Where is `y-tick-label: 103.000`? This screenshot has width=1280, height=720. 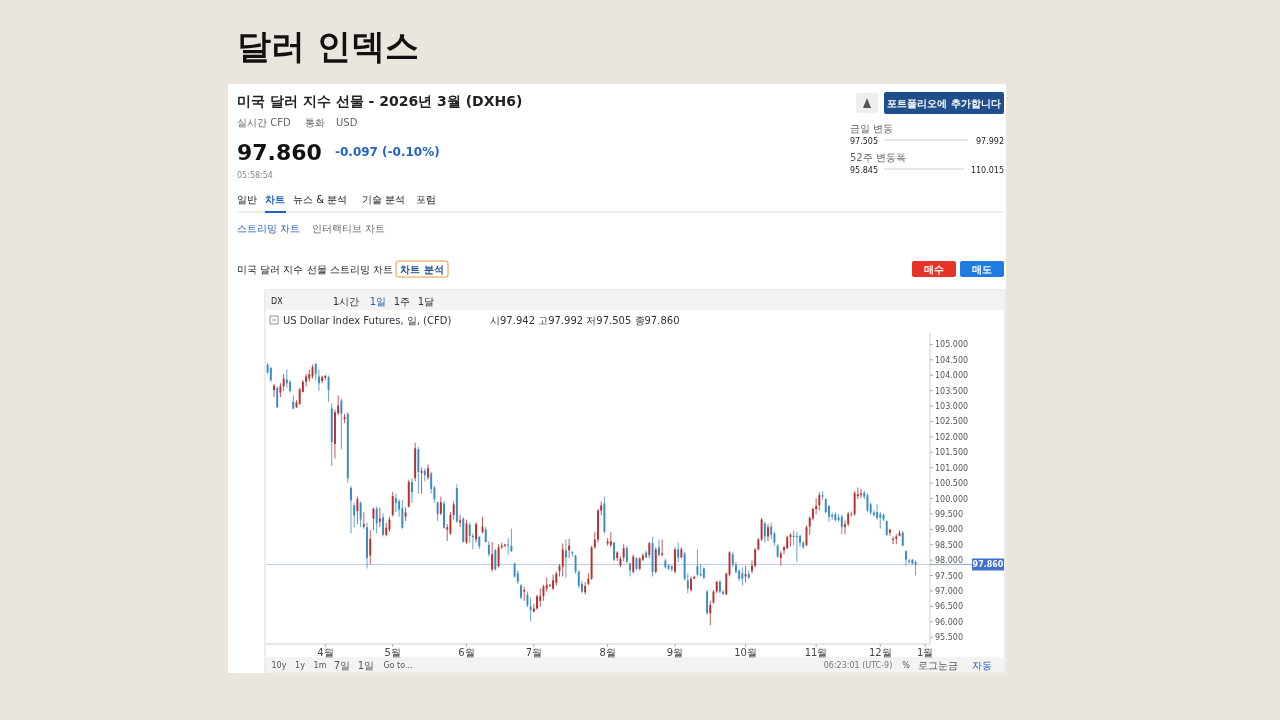 y-tick-label: 103.000 is located at coordinates (952, 407).